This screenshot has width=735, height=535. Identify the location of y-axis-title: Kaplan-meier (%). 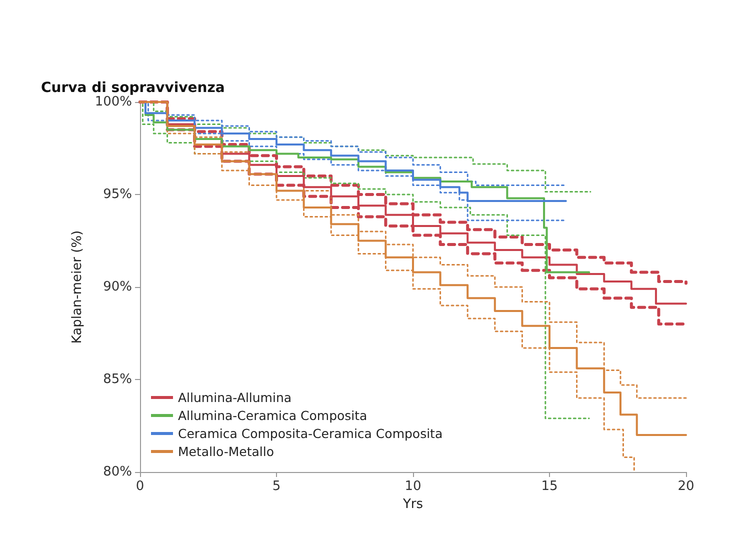
(77, 287).